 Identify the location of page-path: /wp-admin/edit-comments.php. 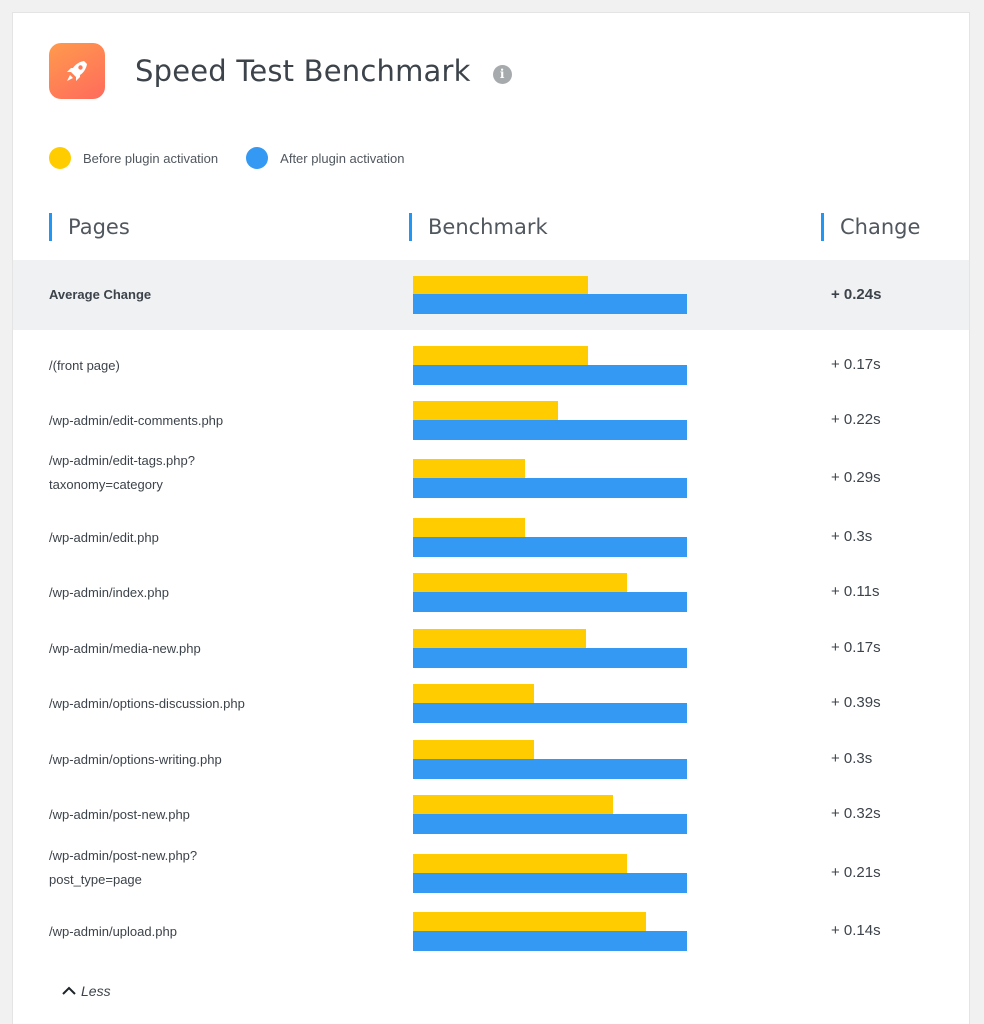
(136, 420).